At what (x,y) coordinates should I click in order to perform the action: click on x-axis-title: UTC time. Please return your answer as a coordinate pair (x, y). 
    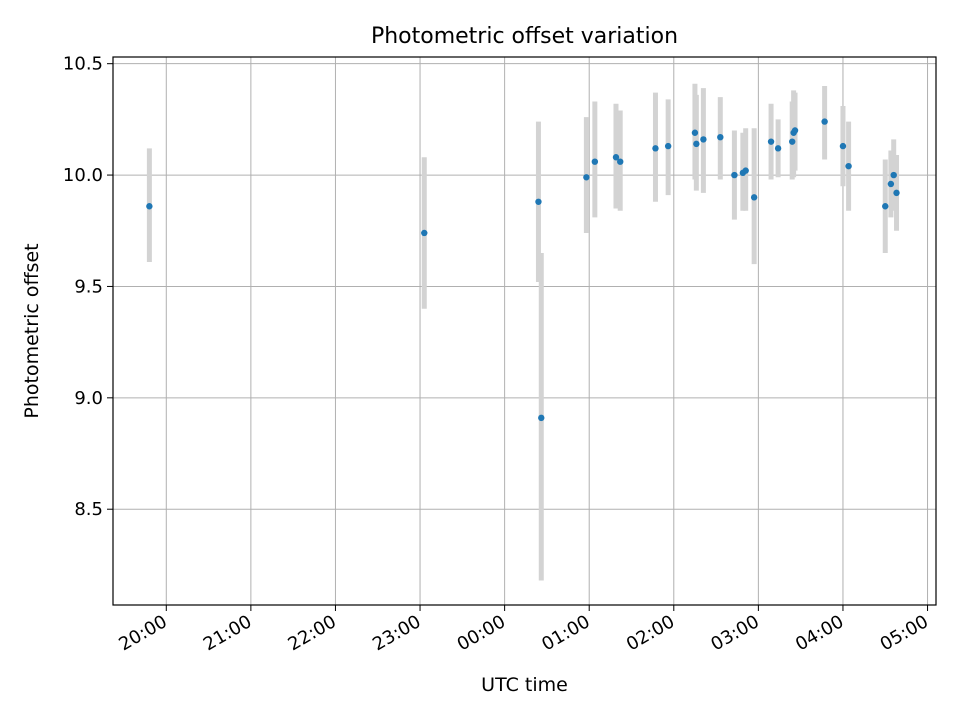
    Looking at the image, I should click on (524, 685).